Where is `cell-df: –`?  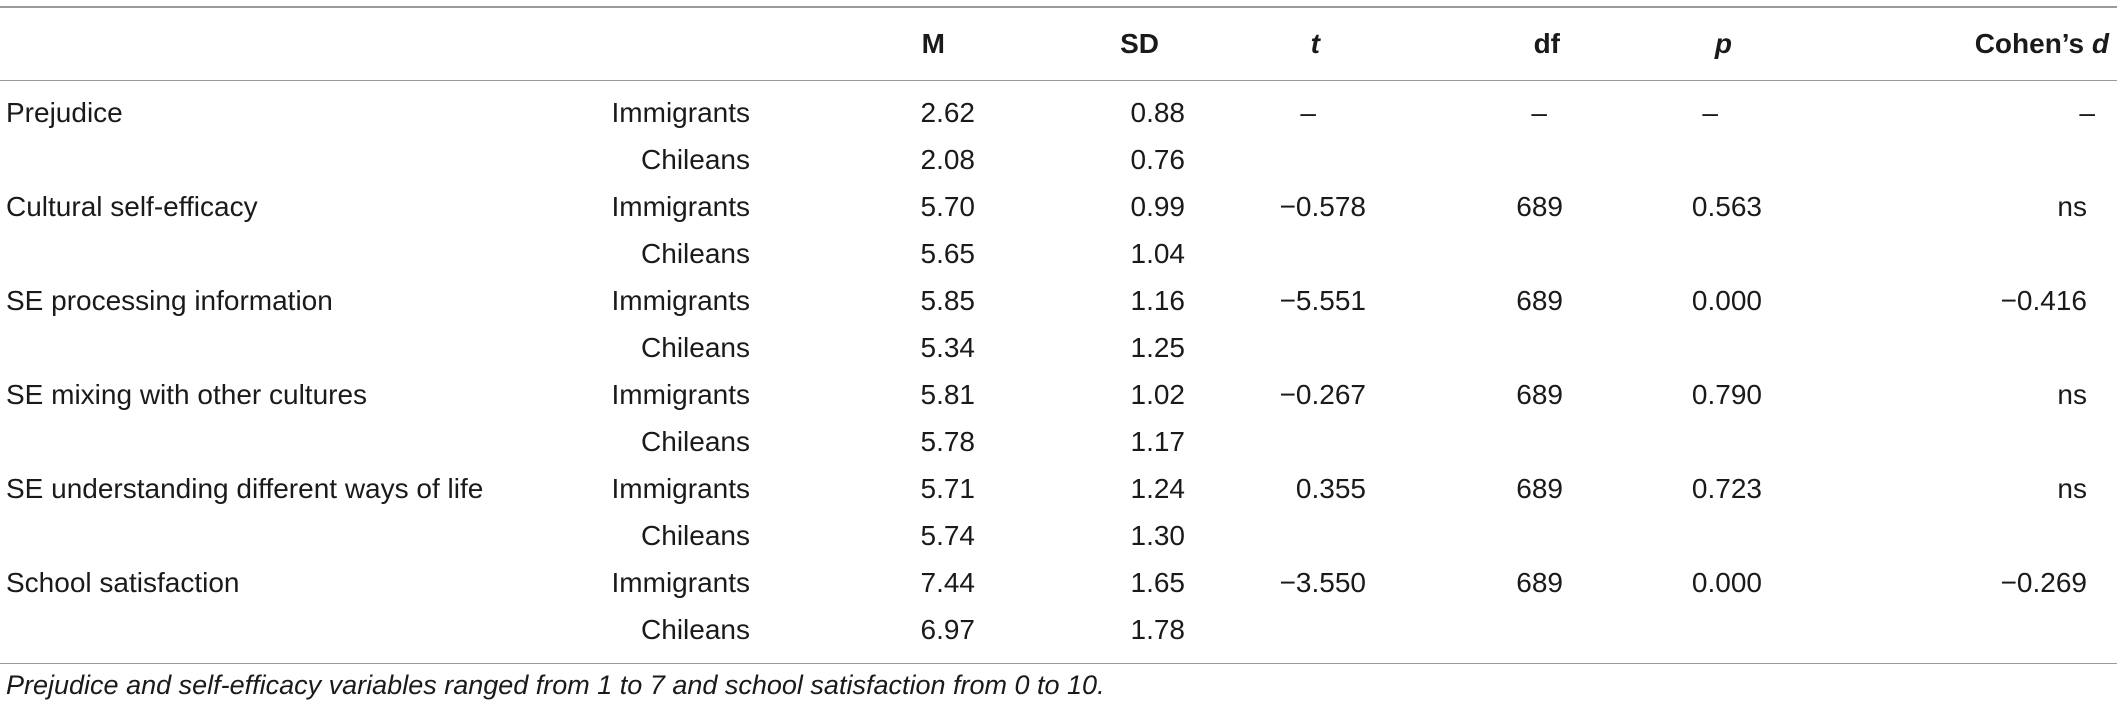 cell-df: – is located at coordinates (1539, 112).